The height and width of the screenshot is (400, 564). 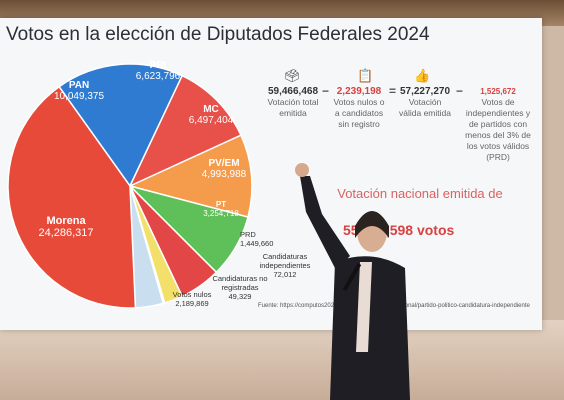 I want to click on label-prd: PRD 1,449,660, so click(x=265, y=239).